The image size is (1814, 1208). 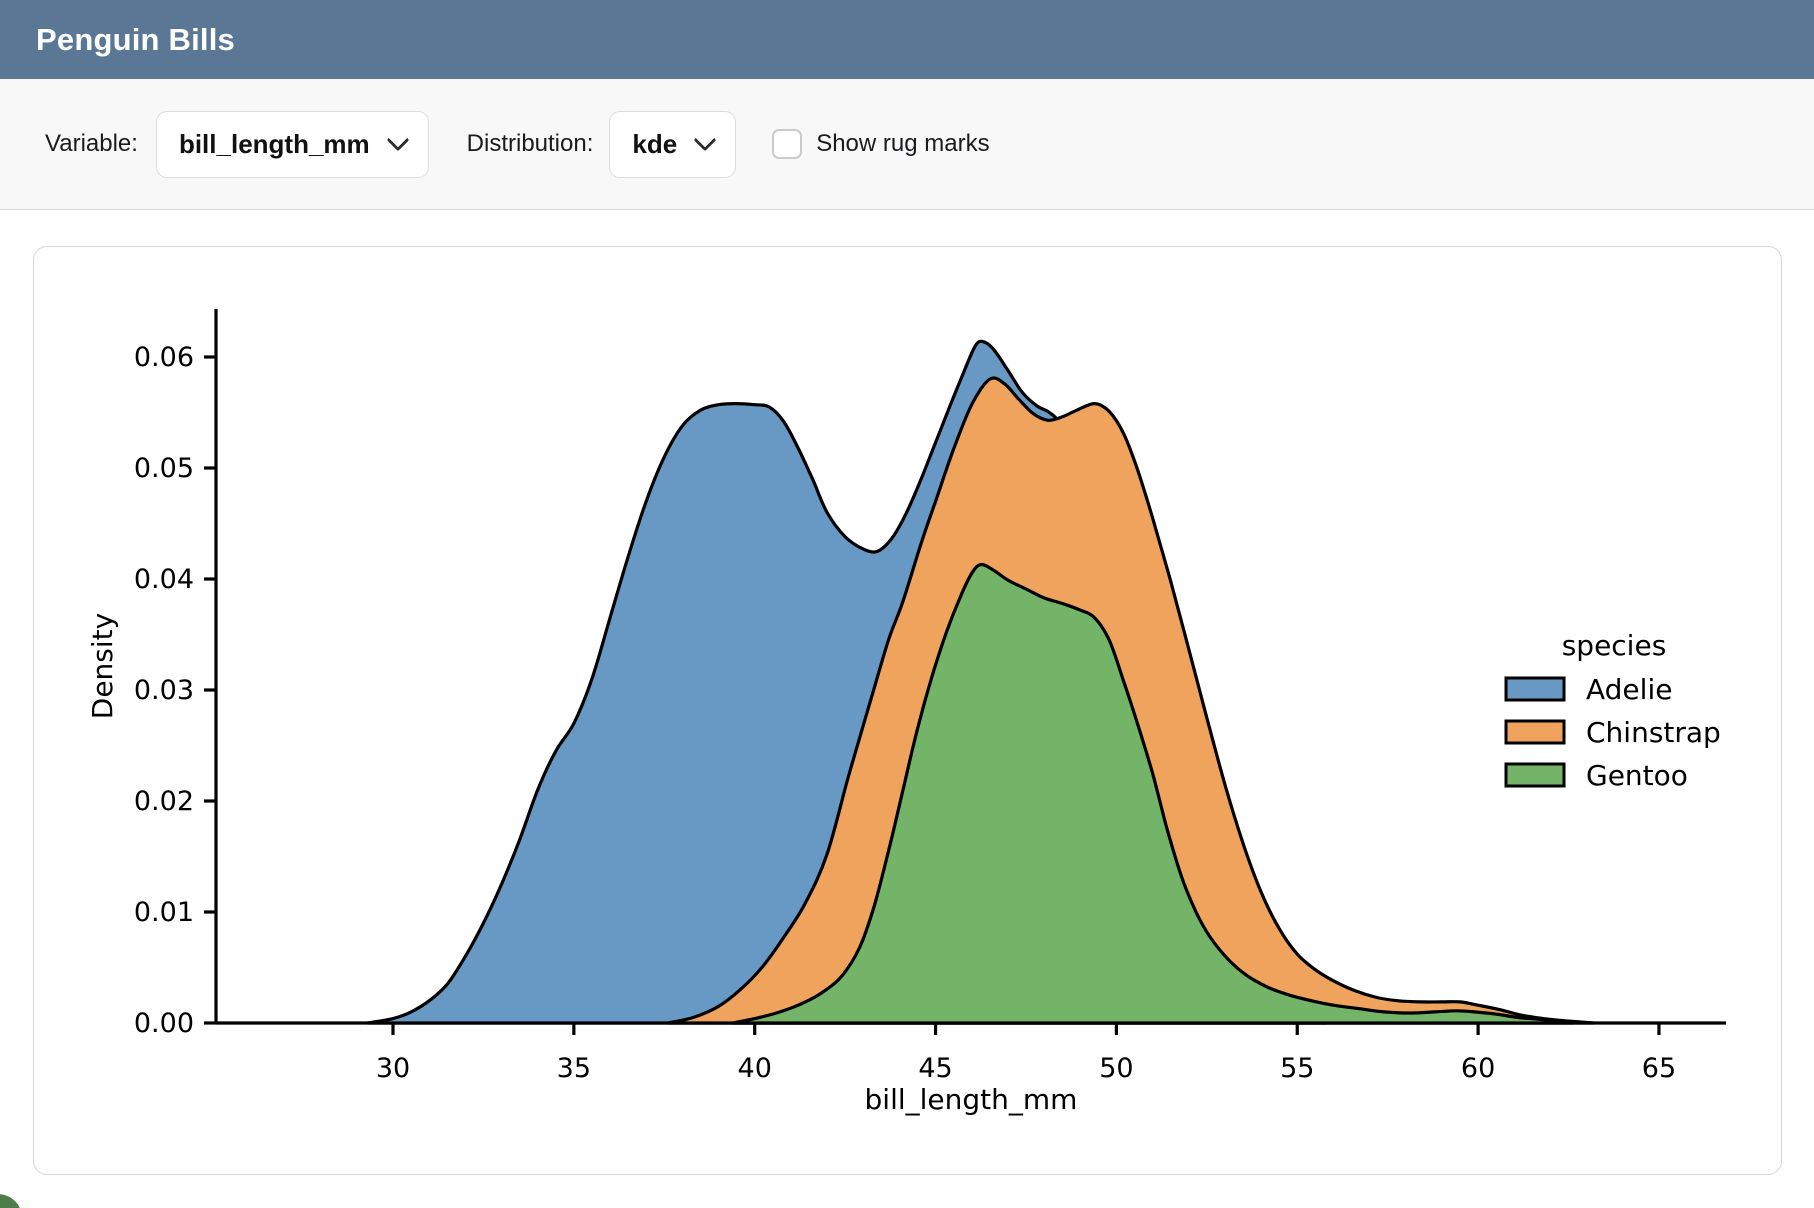 I want to click on x-tick-label: 65, so click(x=1659, y=1068).